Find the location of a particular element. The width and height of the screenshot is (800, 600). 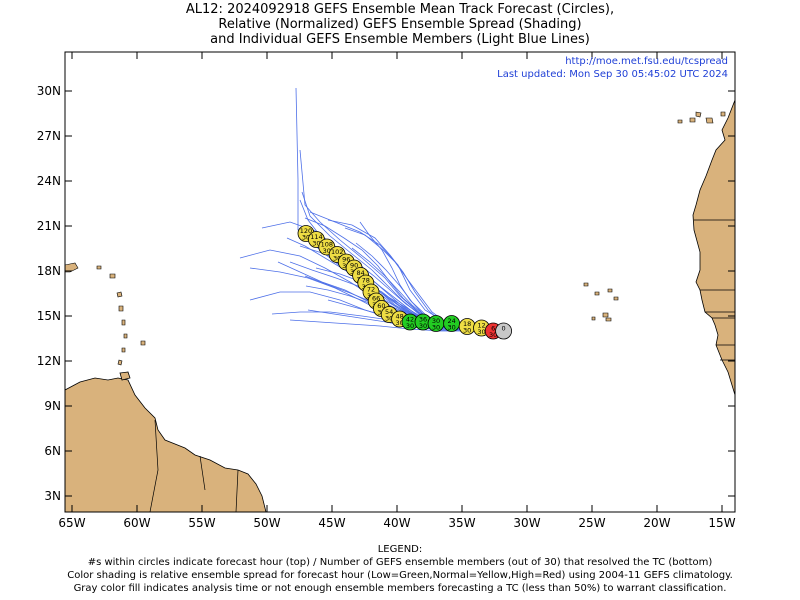

forecast-hour-label: 48 is located at coordinates (399, 317).